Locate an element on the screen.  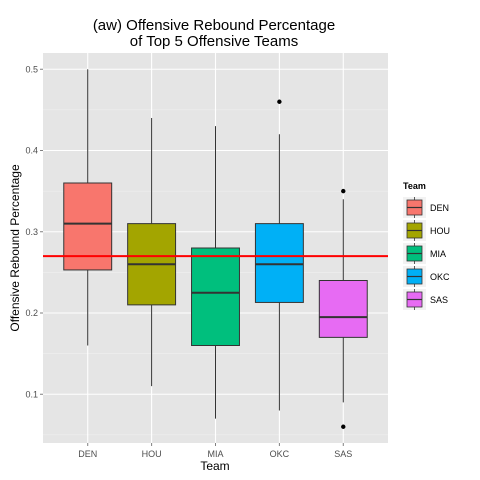
legend-item-den: DEN is located at coordinates (426, 207).